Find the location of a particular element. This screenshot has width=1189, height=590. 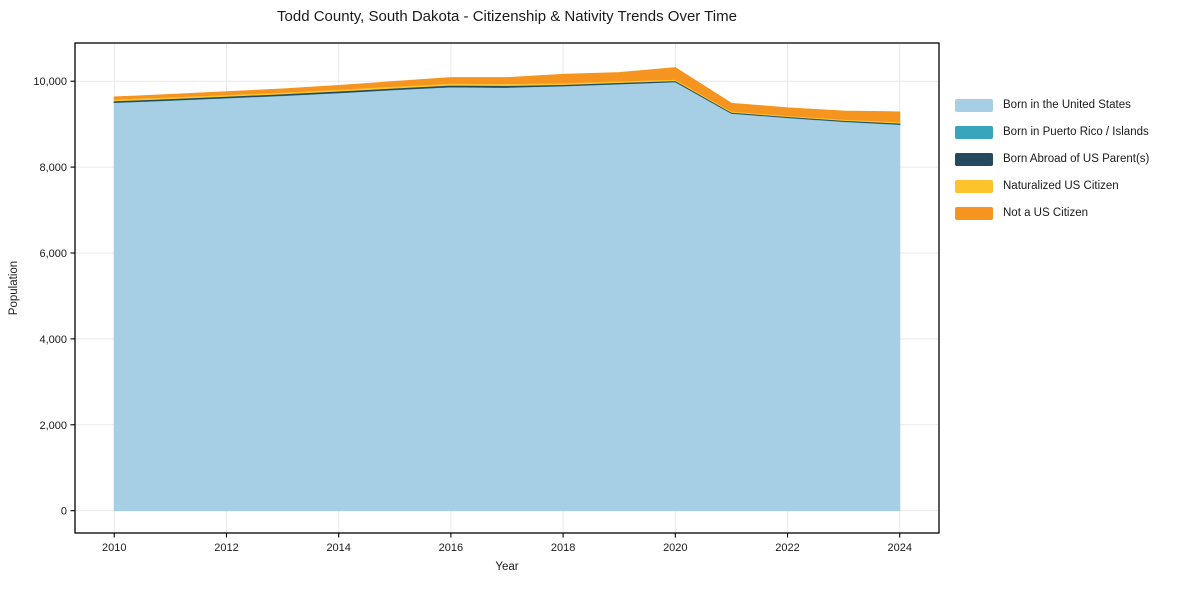

y-tick-label: 2,000 is located at coordinates (53, 426).